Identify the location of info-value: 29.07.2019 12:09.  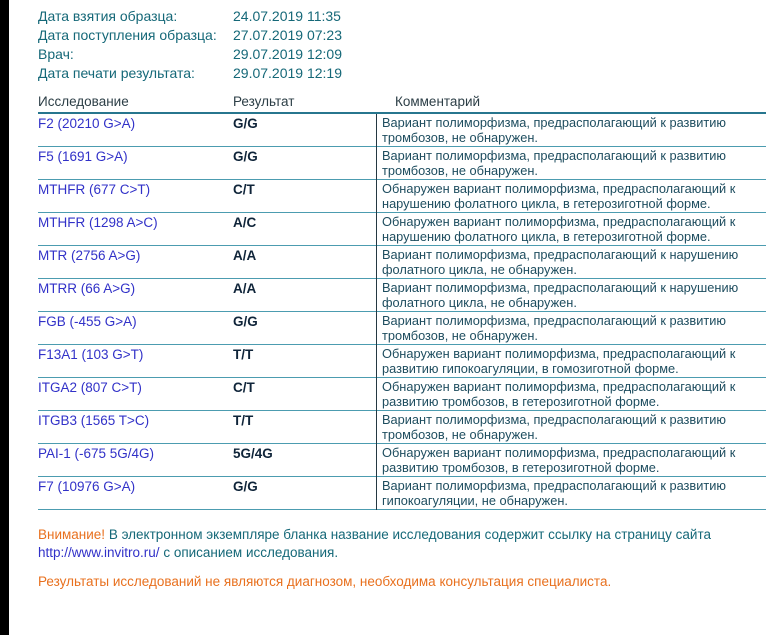
(287, 54).